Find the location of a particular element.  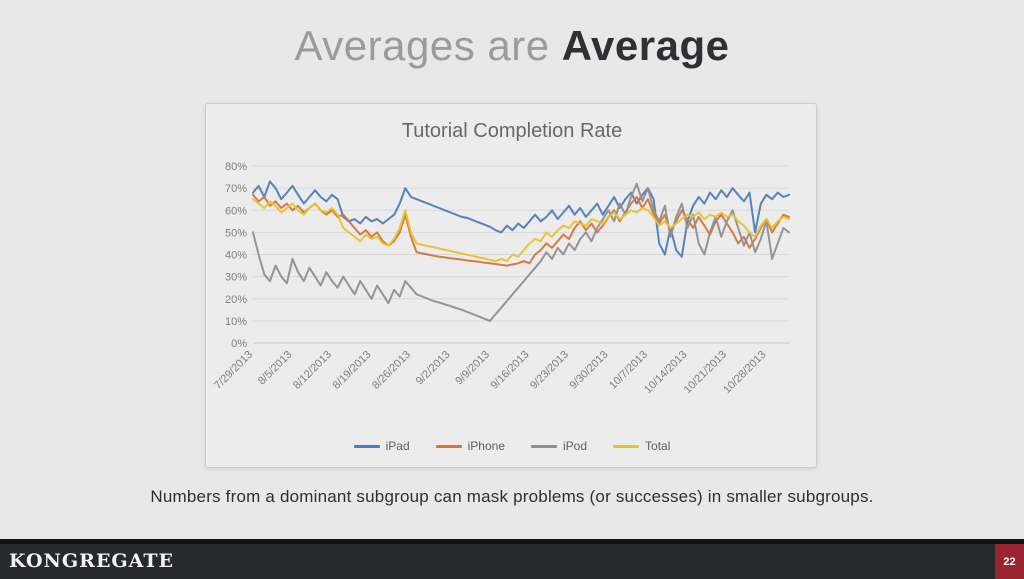

chart-legend: iPad iPhone iPod Total is located at coordinates (512, 446).